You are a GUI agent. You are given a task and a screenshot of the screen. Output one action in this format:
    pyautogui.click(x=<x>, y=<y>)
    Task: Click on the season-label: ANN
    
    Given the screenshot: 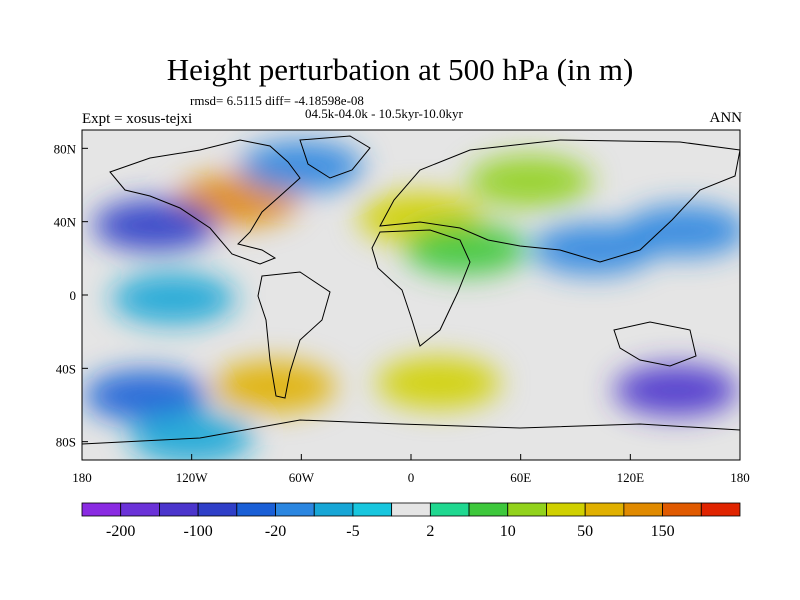 What is the action you would take?
    pyautogui.click(x=726, y=118)
    